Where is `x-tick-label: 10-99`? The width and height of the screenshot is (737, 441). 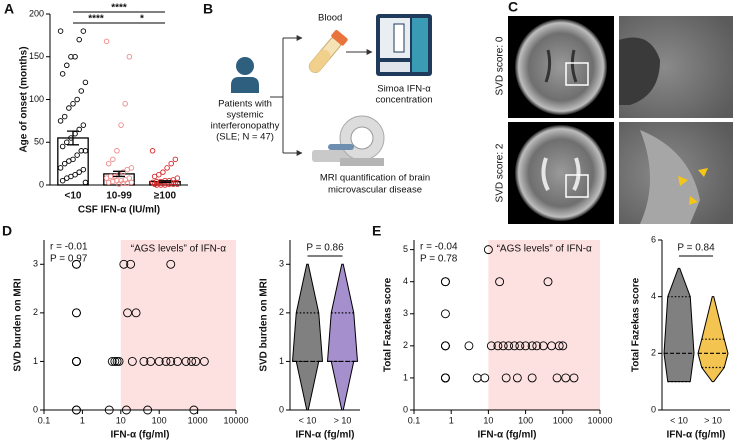 x-tick-label: 10-99 is located at coordinates (119, 196).